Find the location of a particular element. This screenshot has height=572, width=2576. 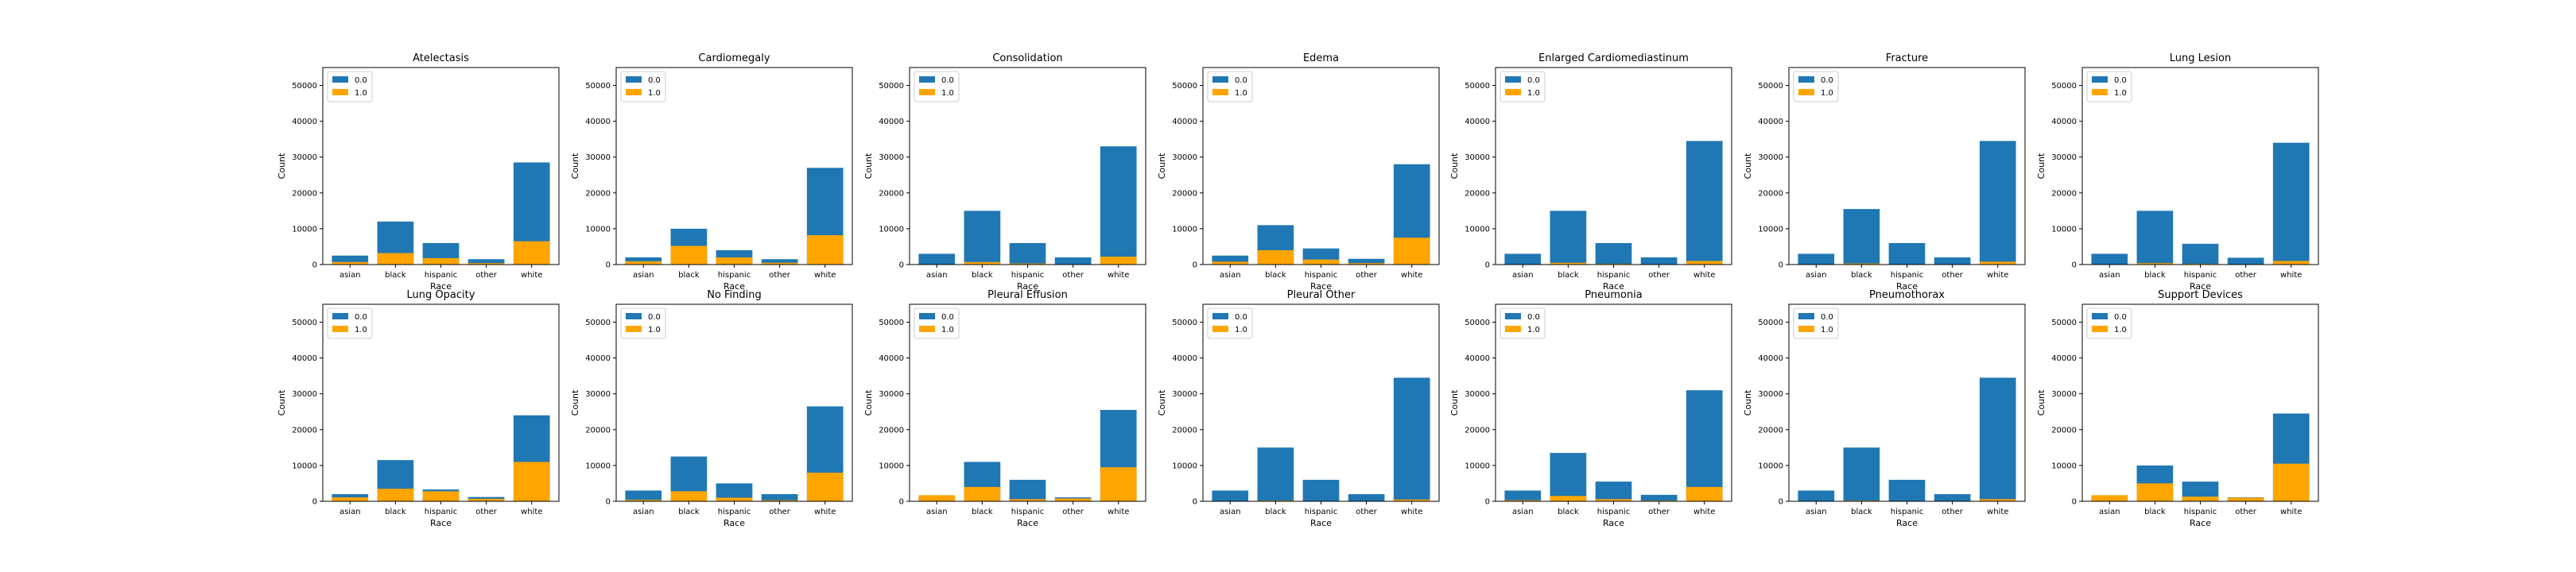

bar-pleural-effusion-1-0-black is located at coordinates (983, 493).